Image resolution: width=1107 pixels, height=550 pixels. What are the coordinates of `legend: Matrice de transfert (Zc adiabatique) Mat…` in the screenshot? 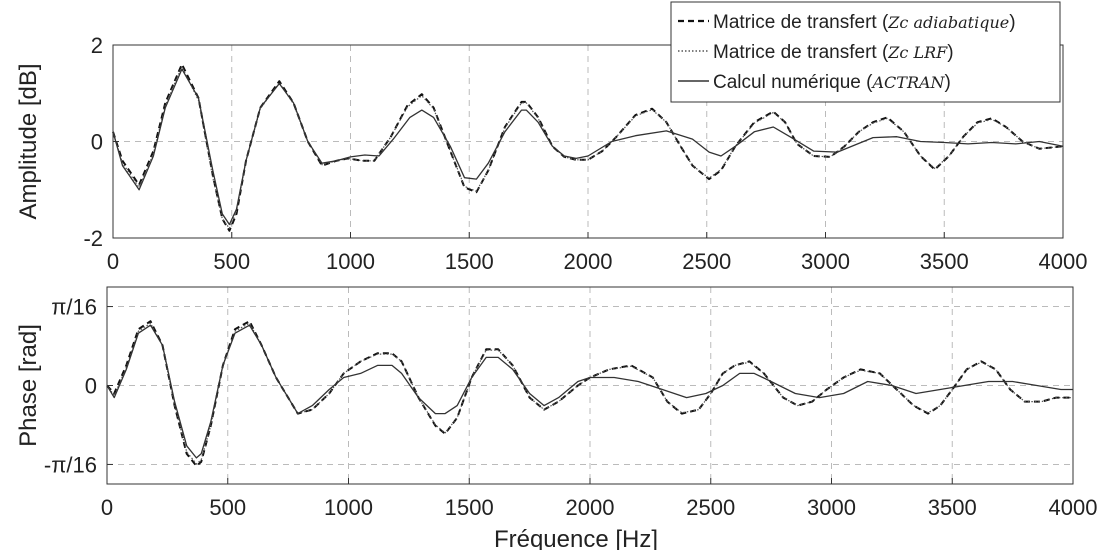 It's located at (865, 52).